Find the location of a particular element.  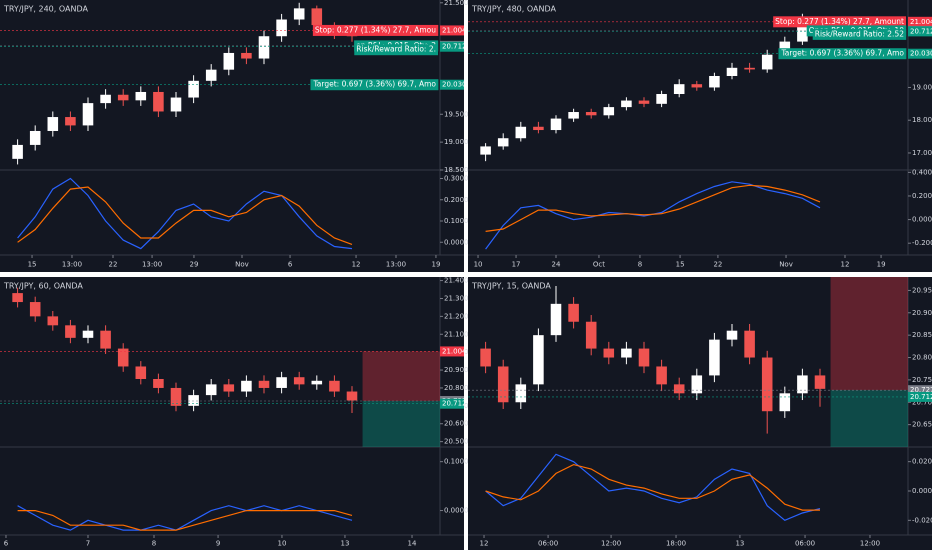

y-tick-label: 21.300 is located at coordinates (456, 298).